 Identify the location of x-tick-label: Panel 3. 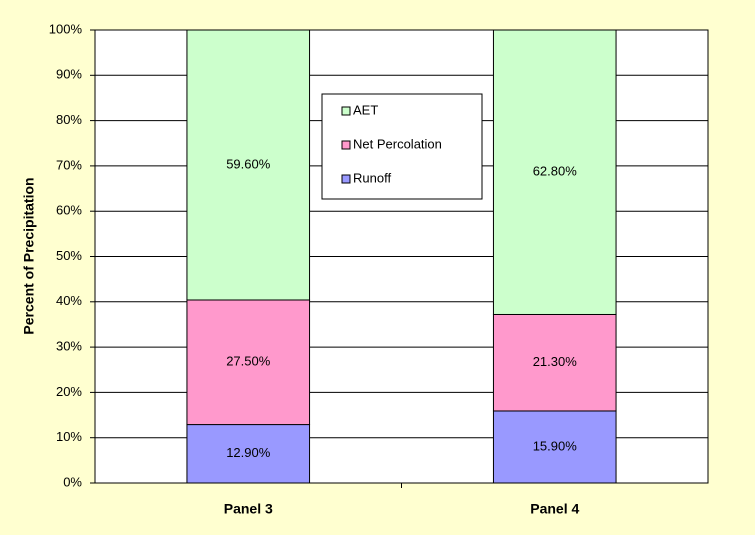
(248, 509).